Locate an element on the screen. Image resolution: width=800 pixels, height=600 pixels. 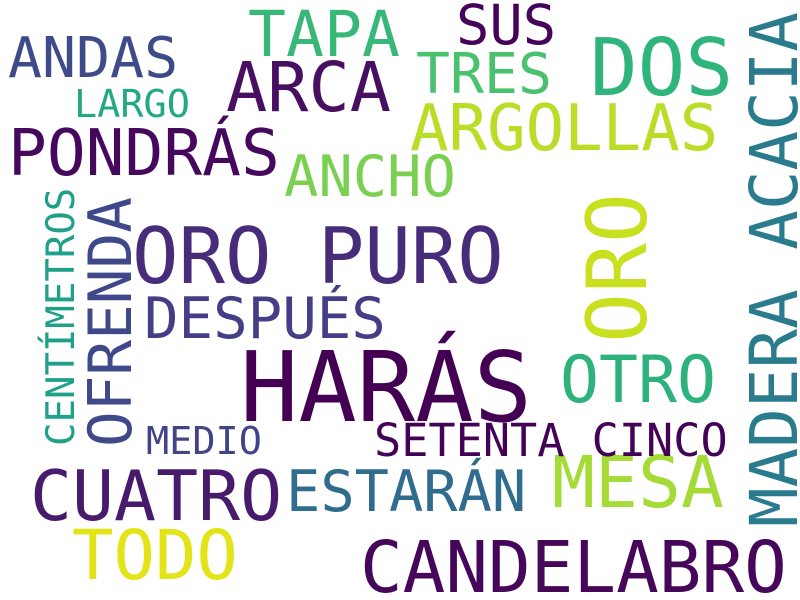
word-pondras: PONDRÁS is located at coordinates (144, 154).